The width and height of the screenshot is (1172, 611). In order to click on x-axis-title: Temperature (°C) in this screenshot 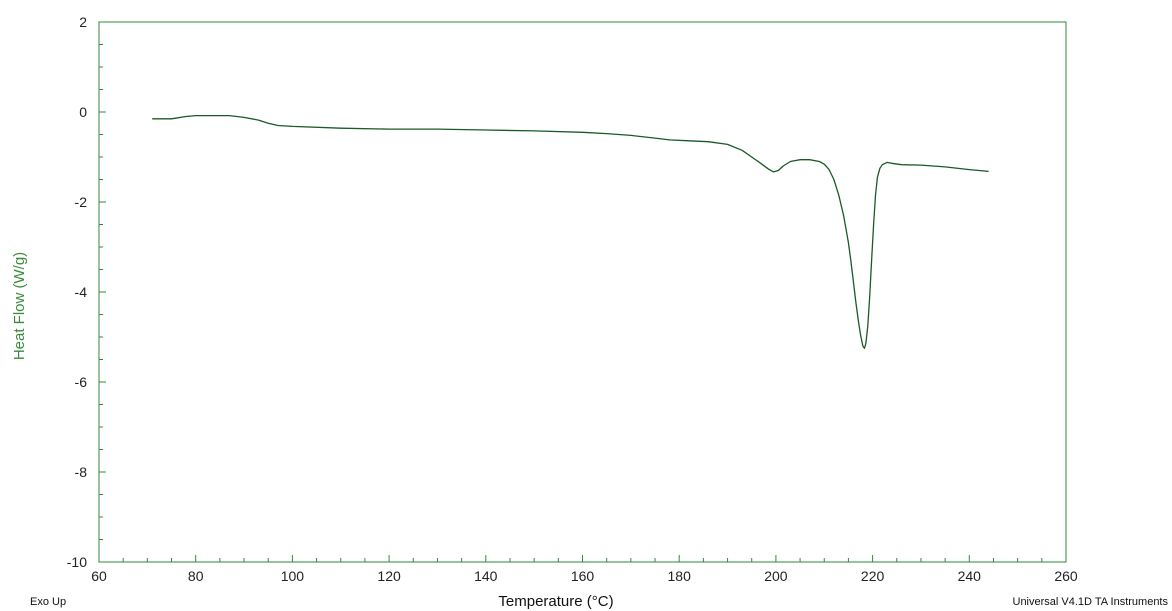, I will do `click(555, 601)`.